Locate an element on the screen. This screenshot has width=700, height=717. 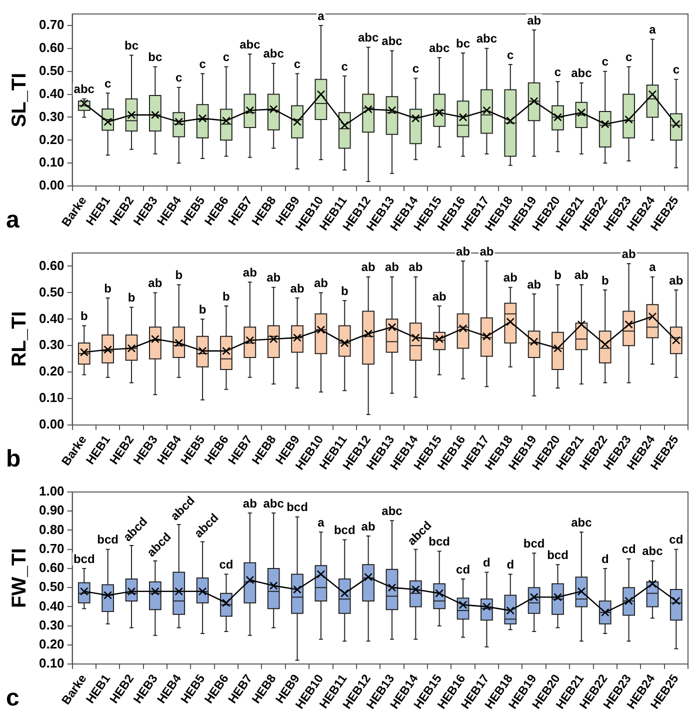
y-tick-label: 0.80 is located at coordinates (51, 529).